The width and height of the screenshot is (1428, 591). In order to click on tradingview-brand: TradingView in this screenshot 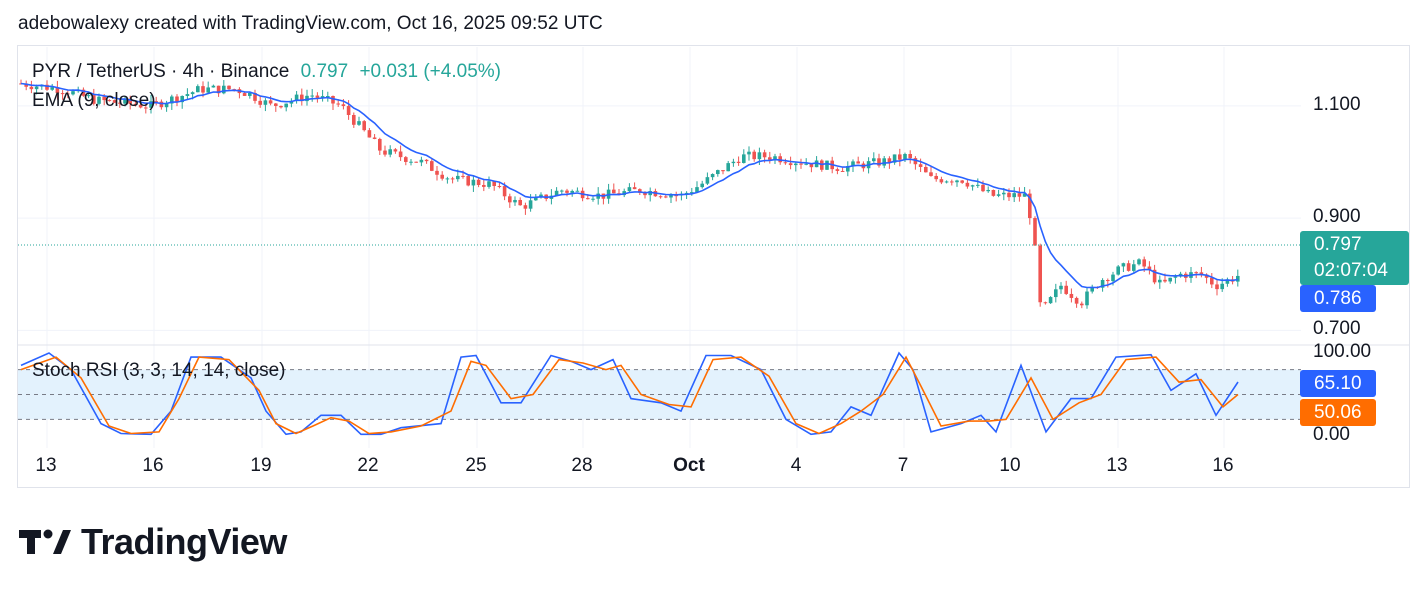, I will do `click(153, 542)`.